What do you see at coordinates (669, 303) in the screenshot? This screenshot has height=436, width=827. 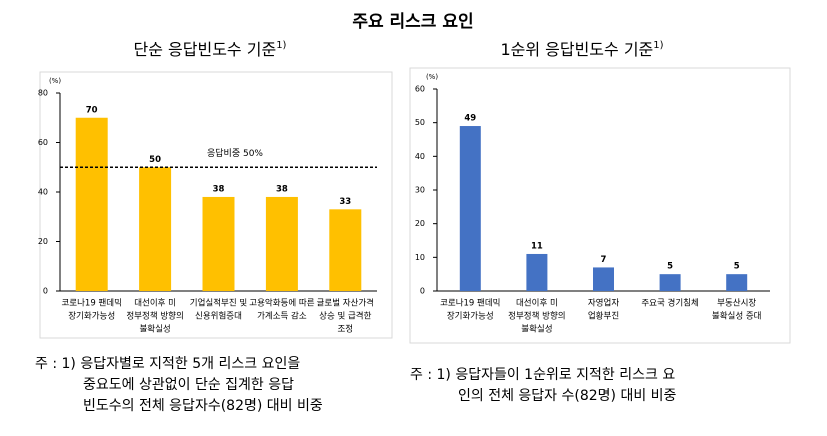 I see `x-tick-label: 주요국 경기침체` at bounding box center [669, 303].